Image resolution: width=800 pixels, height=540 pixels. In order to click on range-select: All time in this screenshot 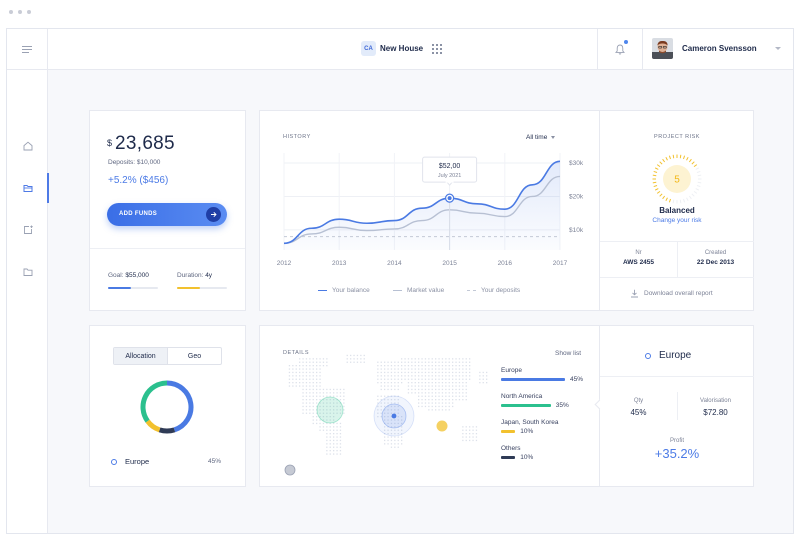, I will do `click(541, 137)`.